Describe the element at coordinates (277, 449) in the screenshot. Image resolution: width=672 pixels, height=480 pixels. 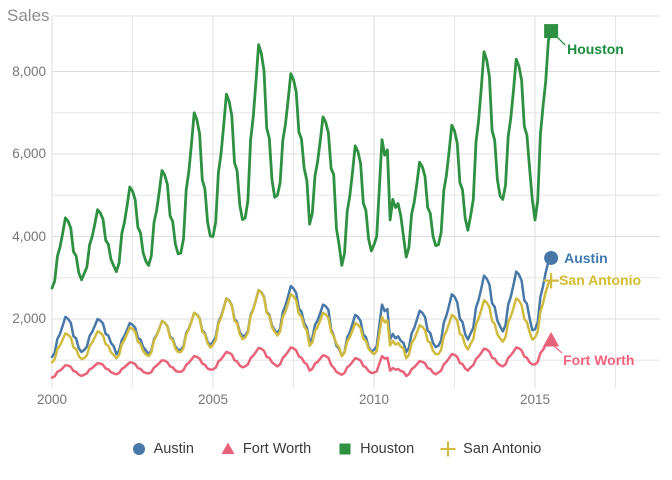
I see `legend-label: Fort Worth` at that location.